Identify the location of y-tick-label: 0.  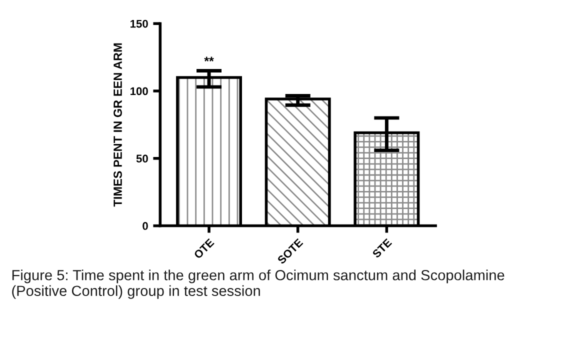
(145, 226).